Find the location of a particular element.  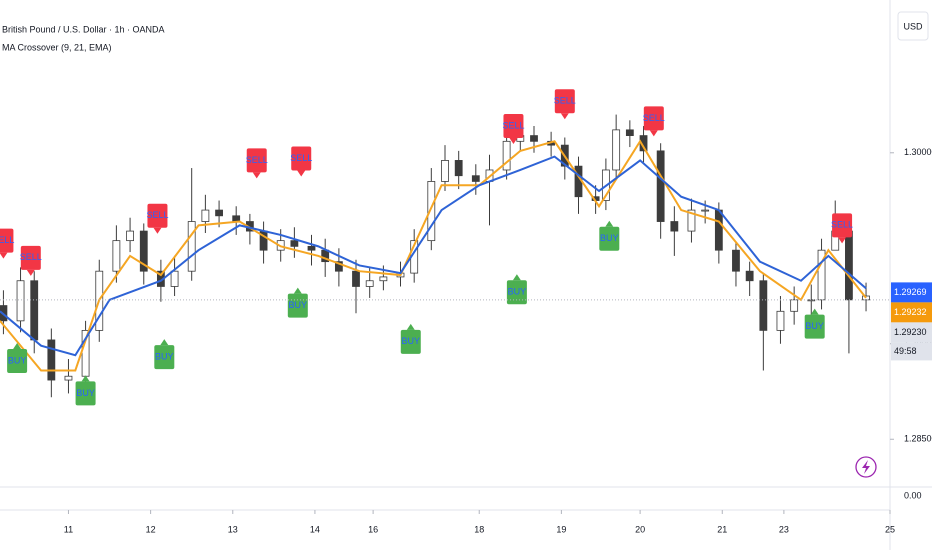

x-tick-label: 18 is located at coordinates (479, 529).